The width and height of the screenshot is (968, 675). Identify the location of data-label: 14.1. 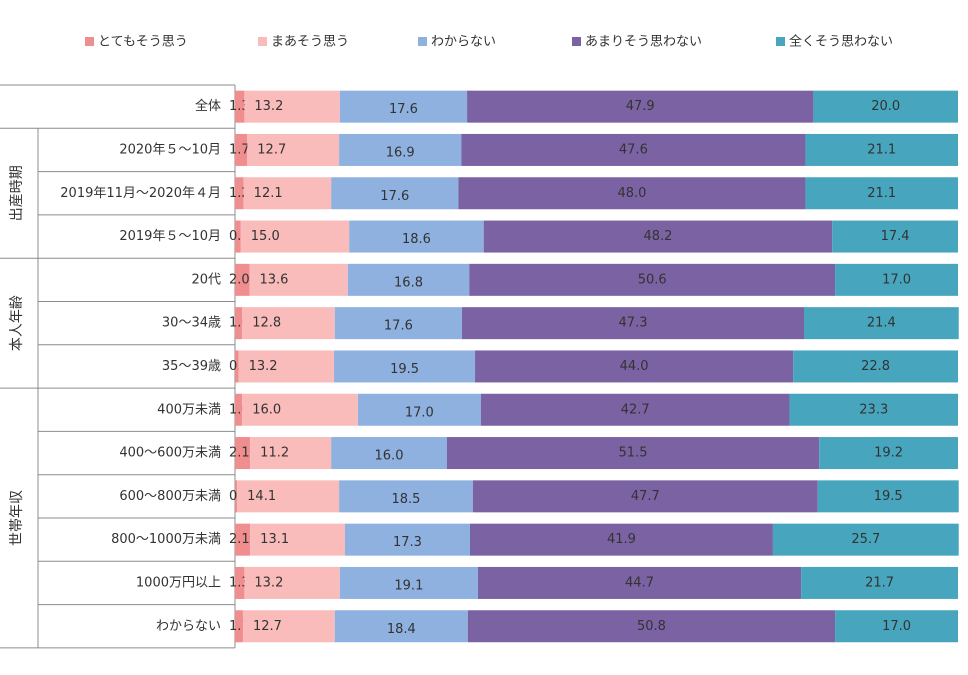
(261, 496).